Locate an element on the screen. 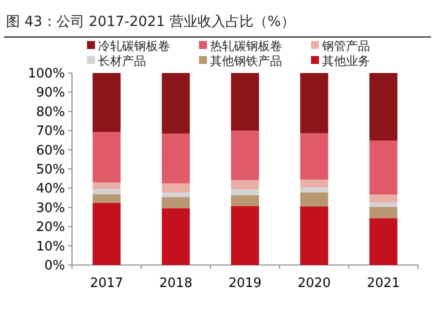 The width and height of the screenshot is (435, 328). y-tick-label: 60% is located at coordinates (50, 150).